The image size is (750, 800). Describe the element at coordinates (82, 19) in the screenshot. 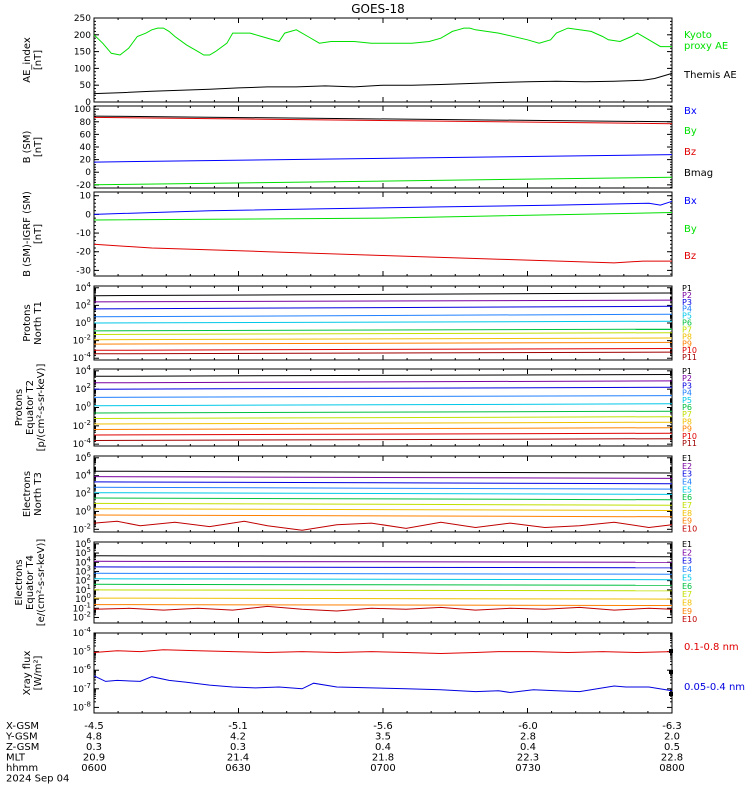

I see `y-tick-label: 250` at that location.